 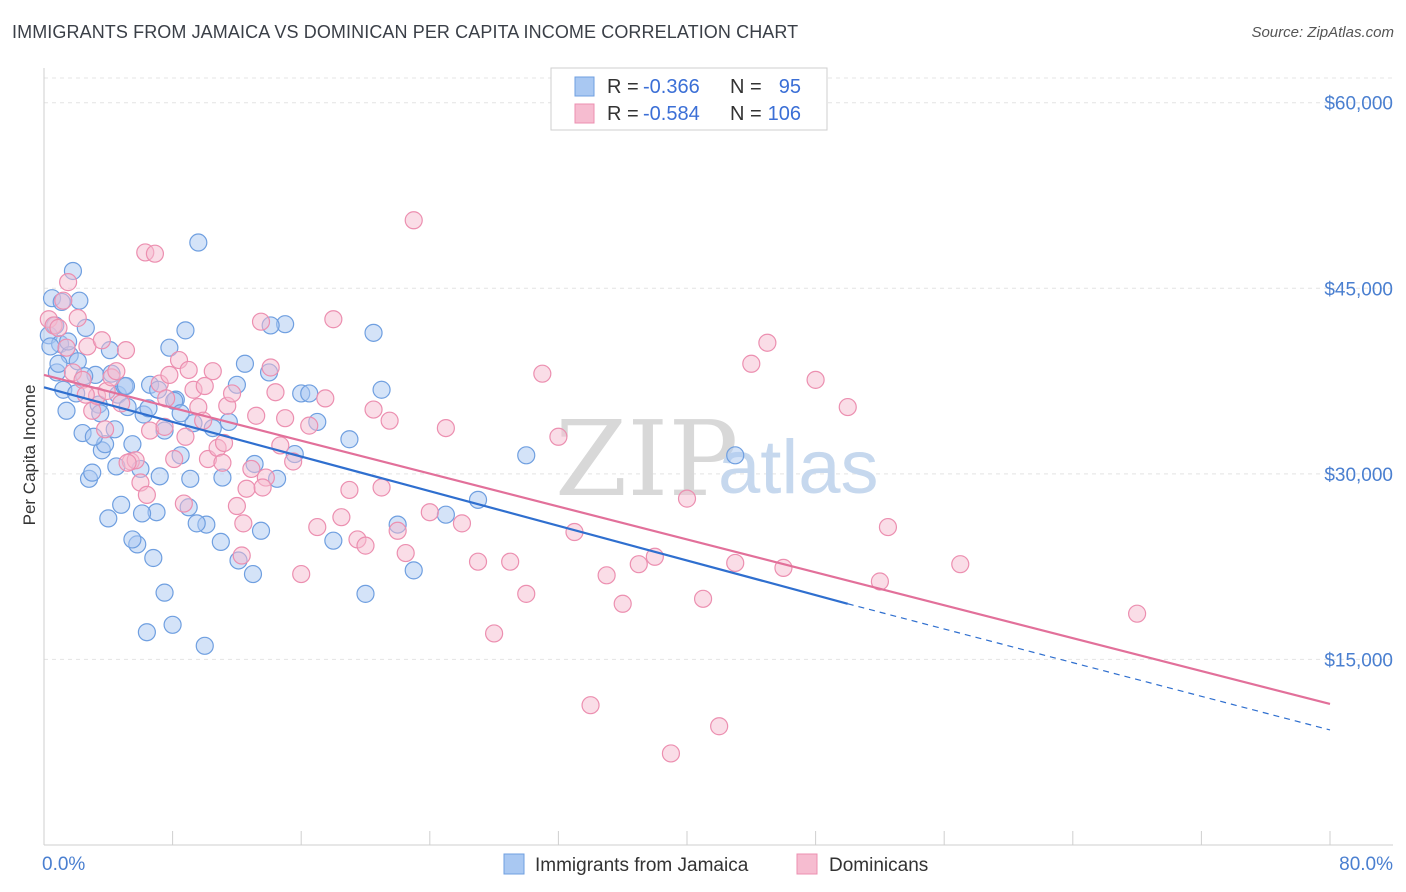 What do you see at coordinates (671, 114) in the screenshot?
I see `stats-r-value-2: -0.584` at bounding box center [671, 114].